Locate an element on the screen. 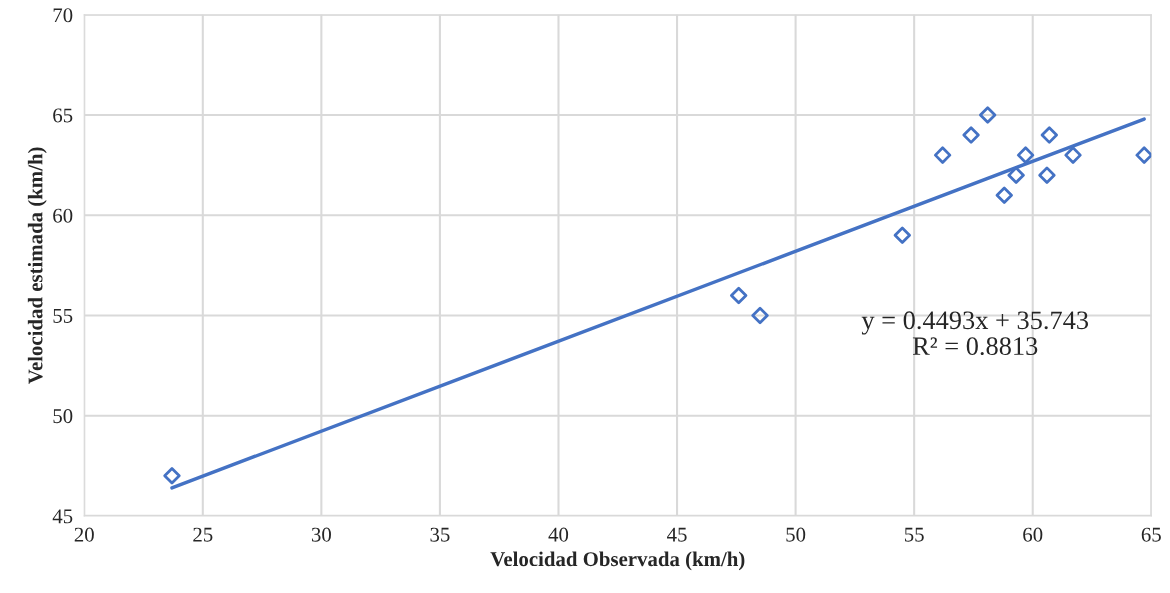  annotation: y = 0.4493x + 35.743 R² = 0.8813 is located at coordinates (975, 333).